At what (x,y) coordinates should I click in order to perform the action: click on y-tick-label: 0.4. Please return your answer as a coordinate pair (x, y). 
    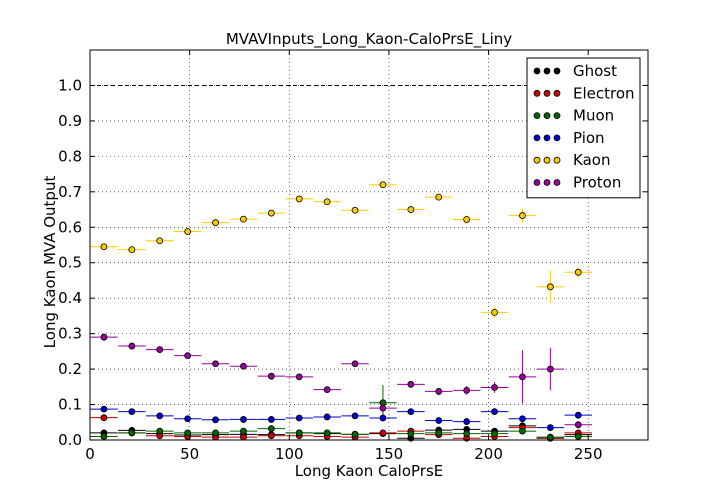
    Looking at the image, I should click on (70, 298).